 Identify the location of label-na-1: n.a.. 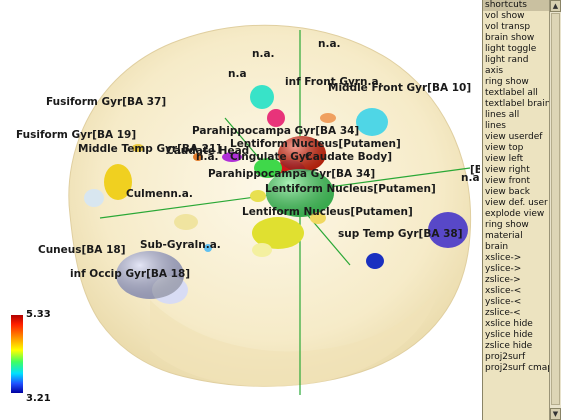
(329, 44).